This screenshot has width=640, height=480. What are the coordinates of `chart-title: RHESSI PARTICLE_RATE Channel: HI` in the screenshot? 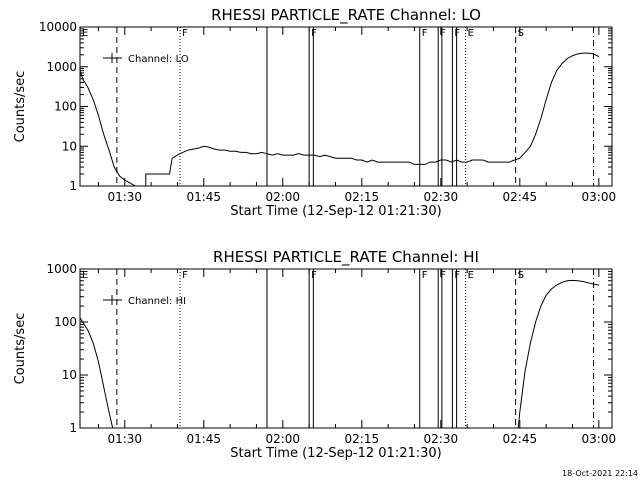 It's located at (346, 257).